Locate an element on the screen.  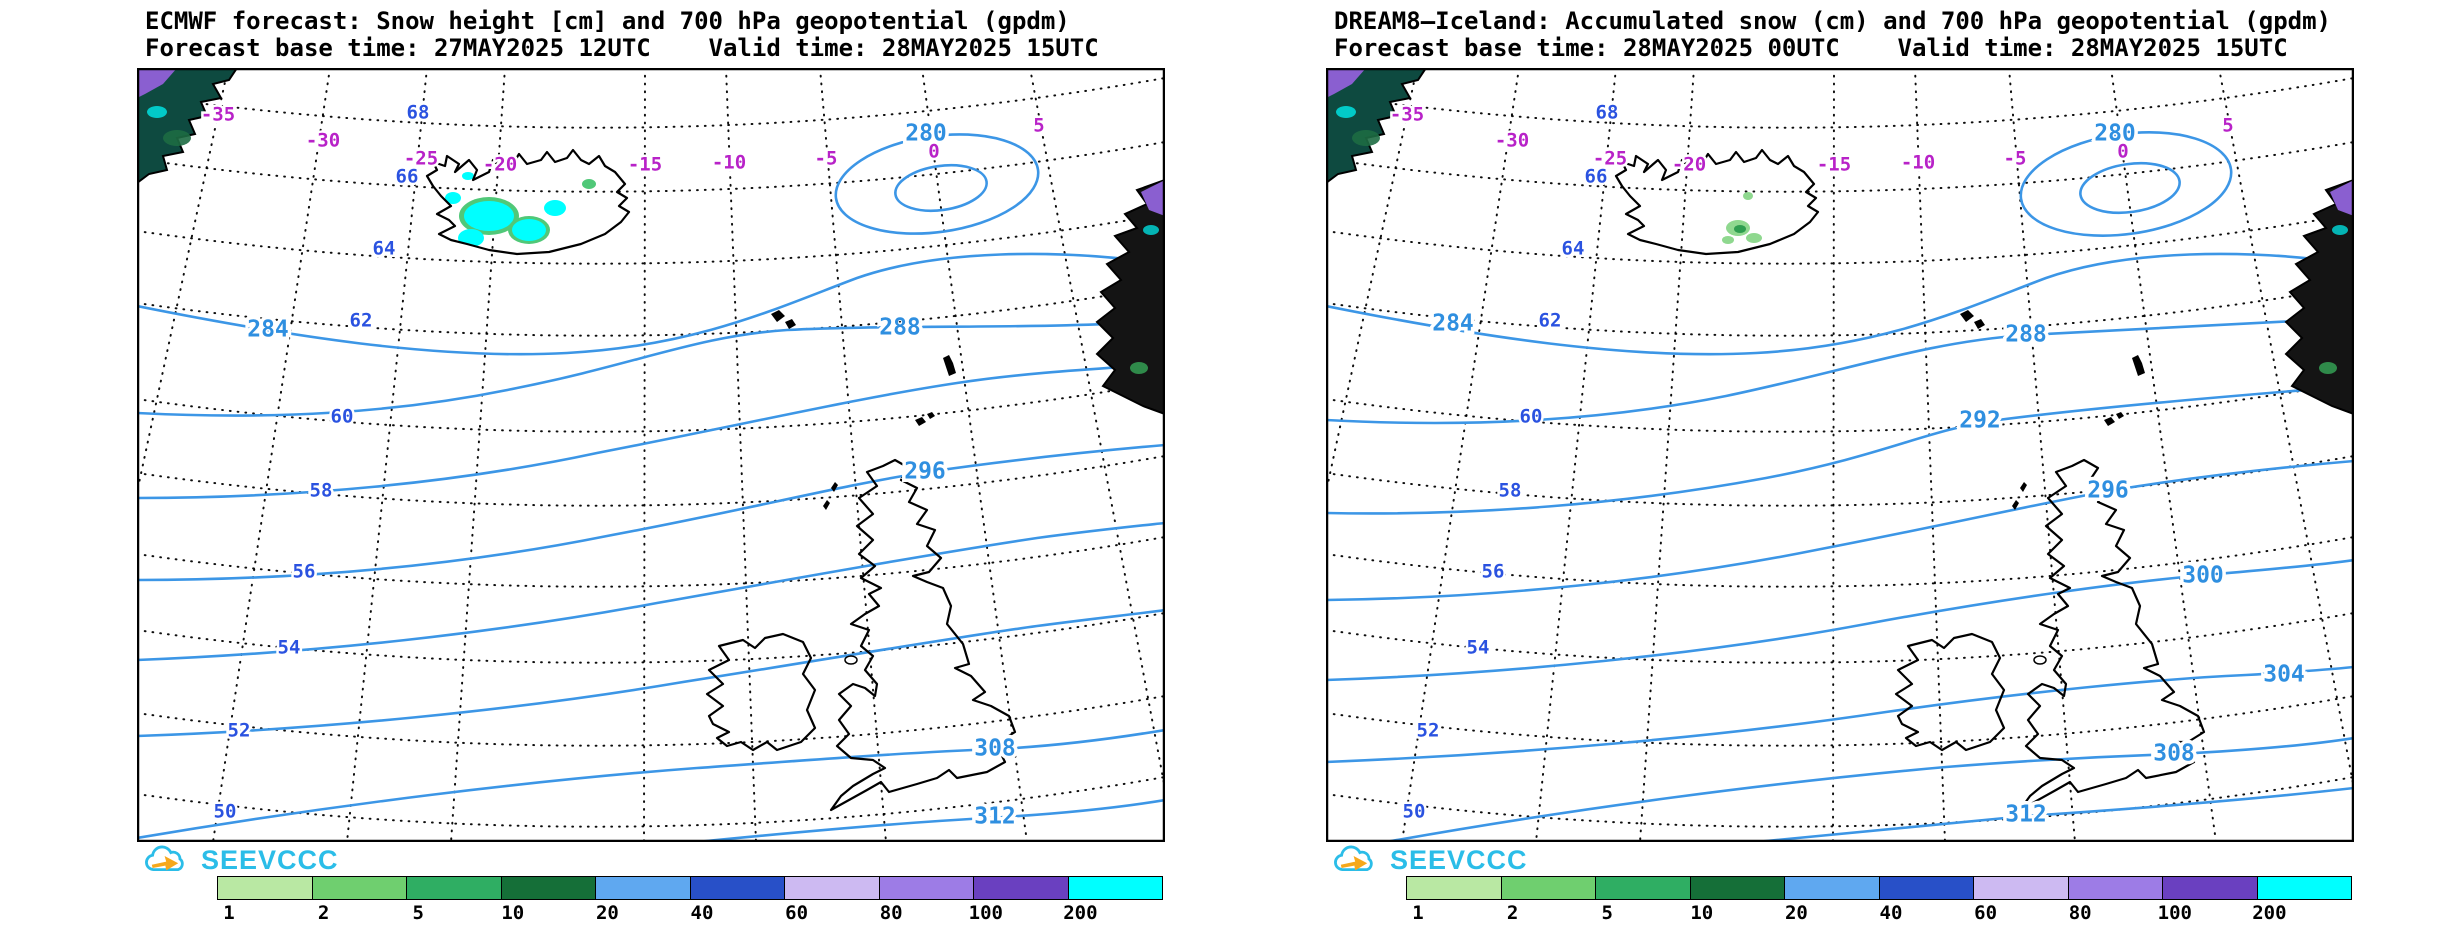
contour-label-280: 280 is located at coordinates (2115, 134).